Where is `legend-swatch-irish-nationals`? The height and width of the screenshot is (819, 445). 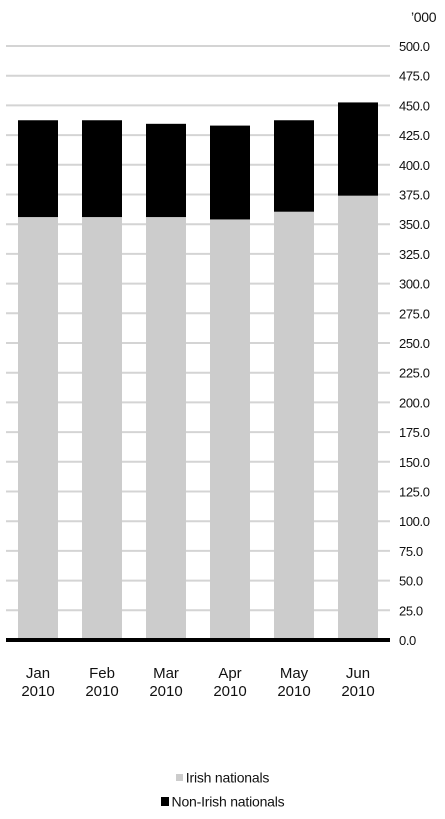
legend-swatch-irish-nationals is located at coordinates (179, 777).